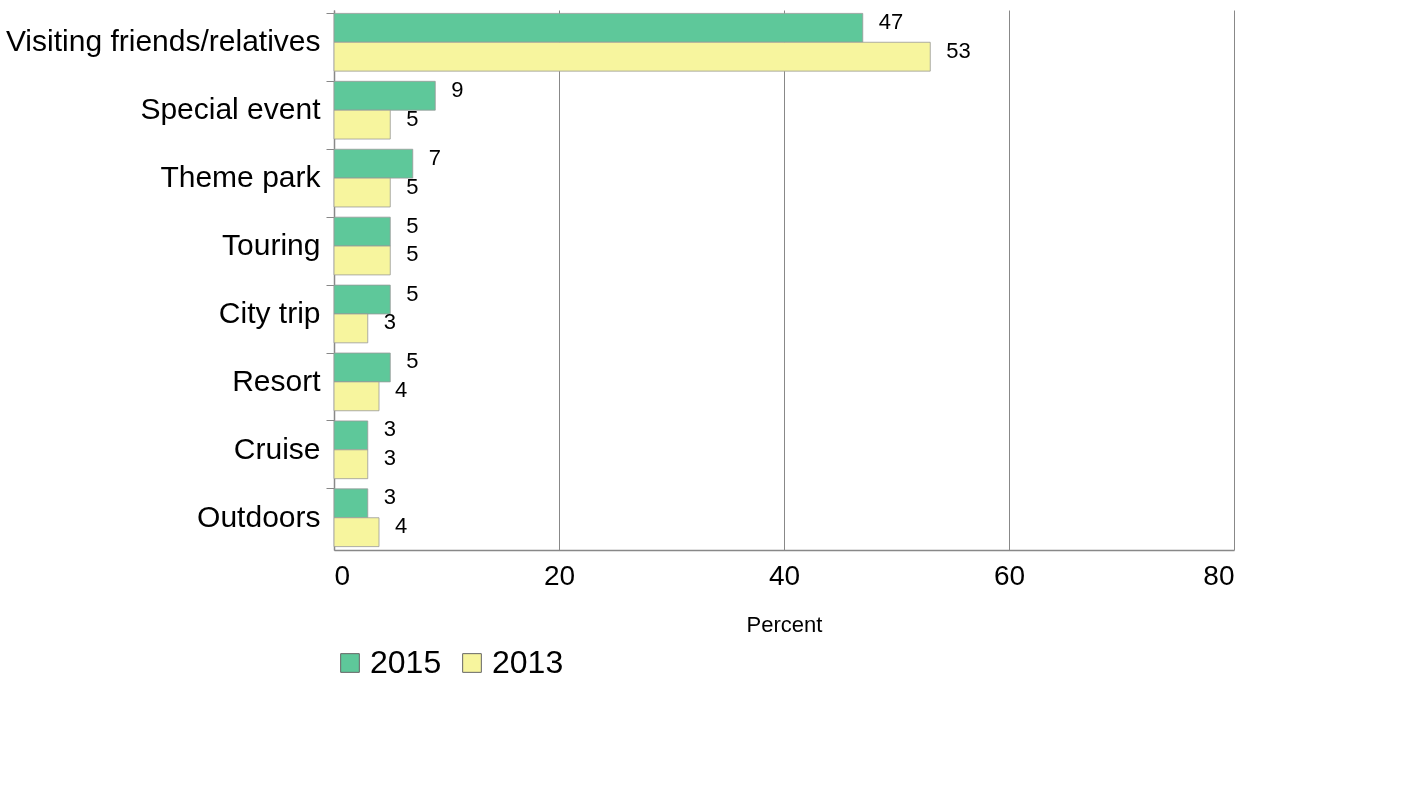  I want to click on y-tick-label: Outdoors, so click(259, 516).